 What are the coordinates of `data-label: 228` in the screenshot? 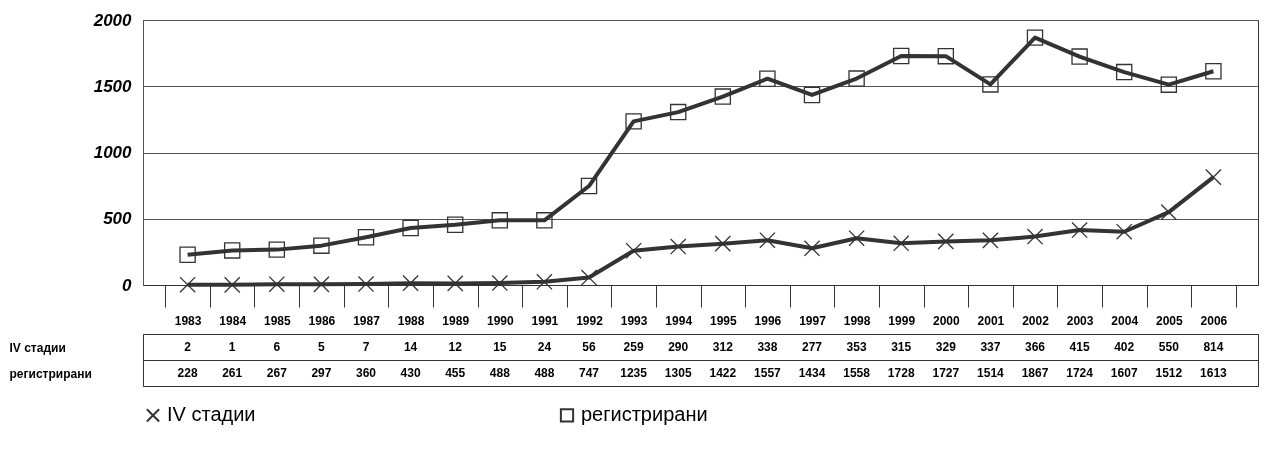 It's located at (187, 373).